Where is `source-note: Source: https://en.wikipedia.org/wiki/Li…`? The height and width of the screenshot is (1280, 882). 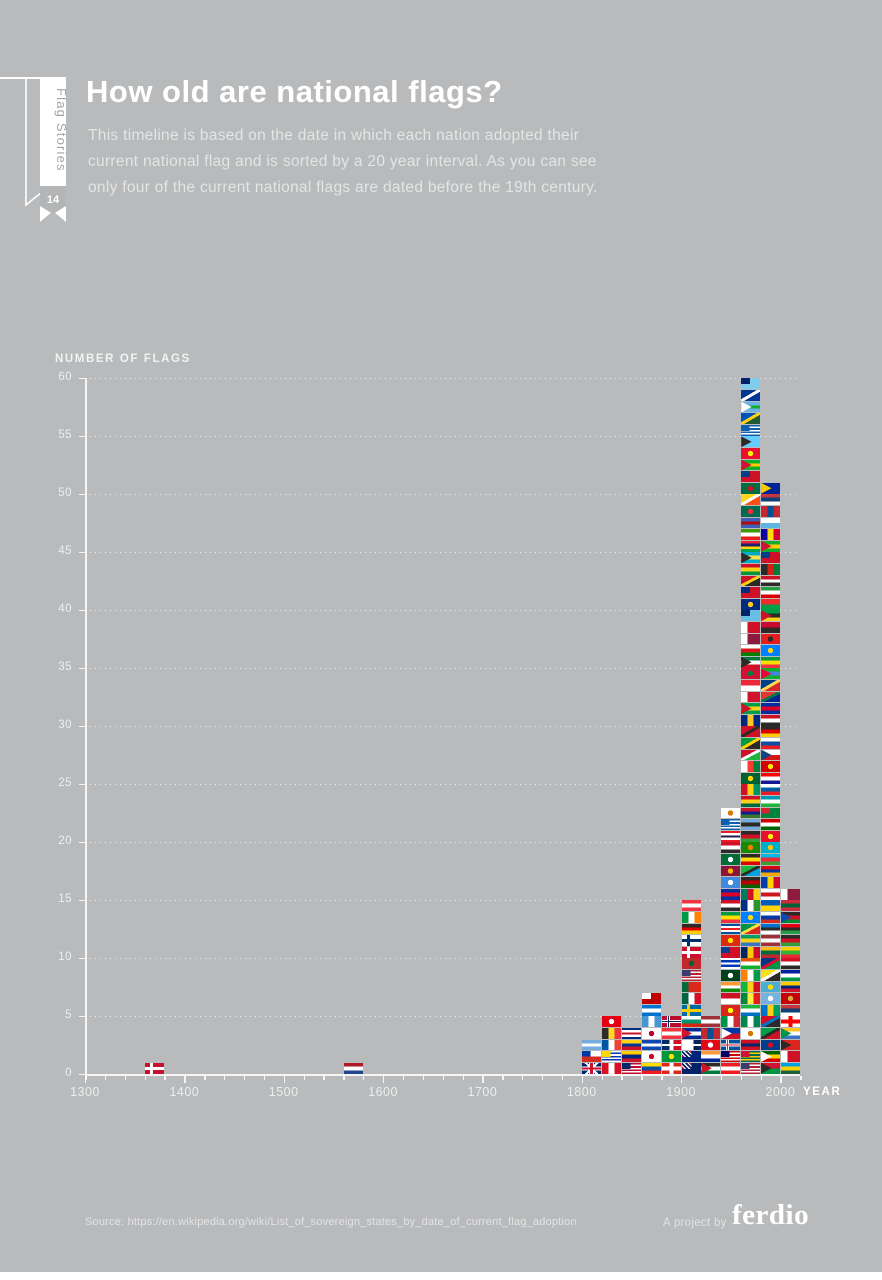 source-note: Source: https://en.wikipedia.org/wiki/Li… is located at coordinates (331, 1222).